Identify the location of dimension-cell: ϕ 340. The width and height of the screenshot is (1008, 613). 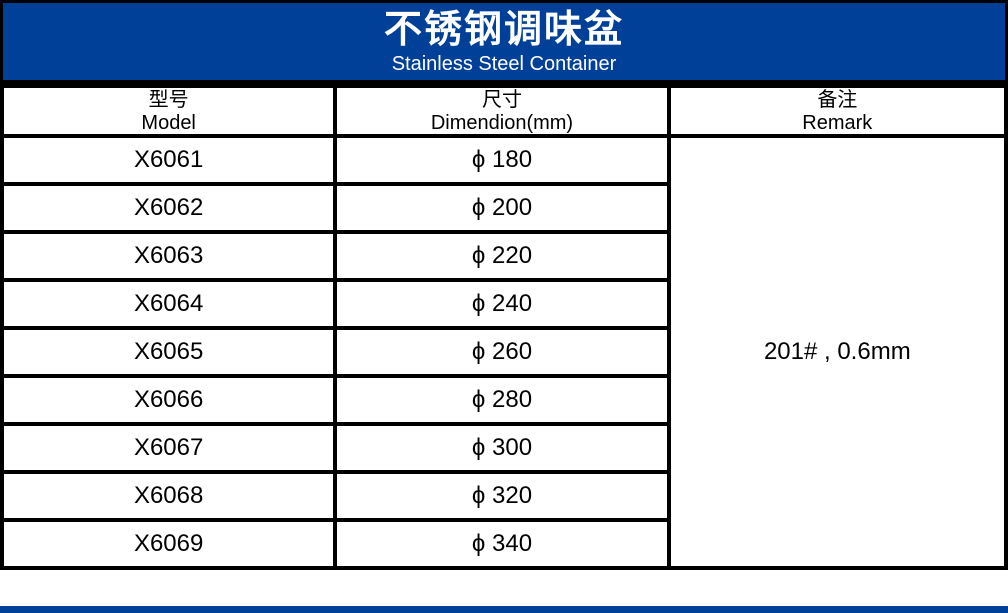
(502, 544).